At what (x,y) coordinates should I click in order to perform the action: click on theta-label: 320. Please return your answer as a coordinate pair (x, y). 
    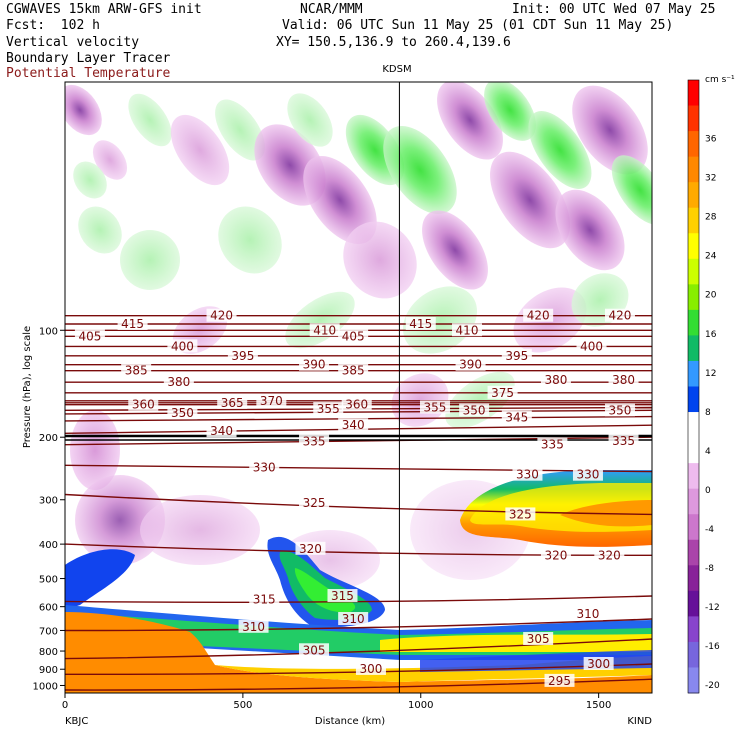
    Looking at the image, I should click on (310, 549).